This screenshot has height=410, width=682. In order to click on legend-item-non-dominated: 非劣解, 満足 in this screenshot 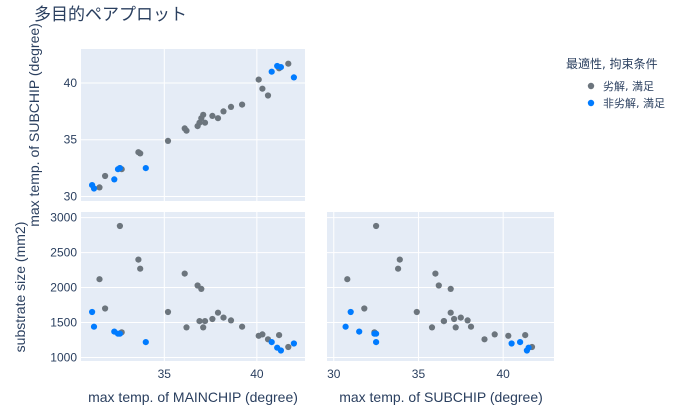, I will do `click(626, 103)`.